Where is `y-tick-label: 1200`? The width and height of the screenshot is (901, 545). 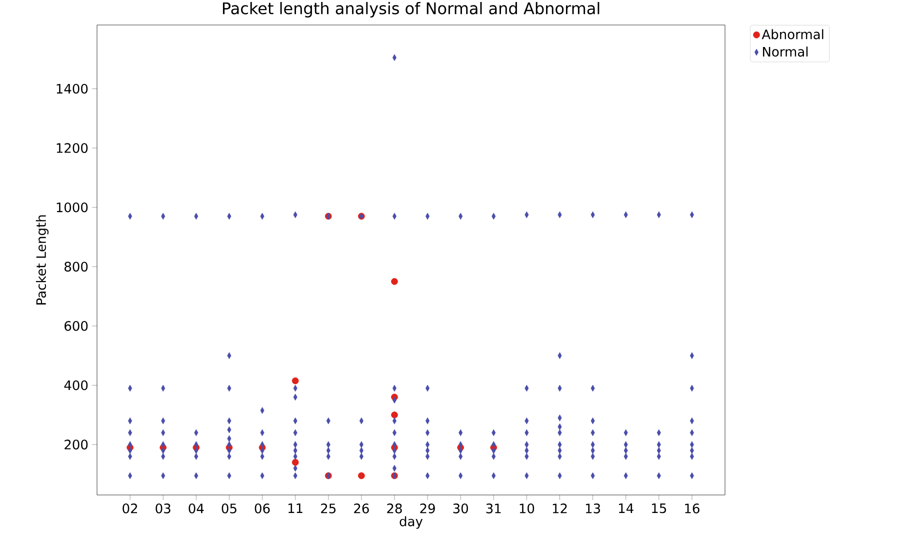
y-tick-label: 1200 is located at coordinates (72, 148).